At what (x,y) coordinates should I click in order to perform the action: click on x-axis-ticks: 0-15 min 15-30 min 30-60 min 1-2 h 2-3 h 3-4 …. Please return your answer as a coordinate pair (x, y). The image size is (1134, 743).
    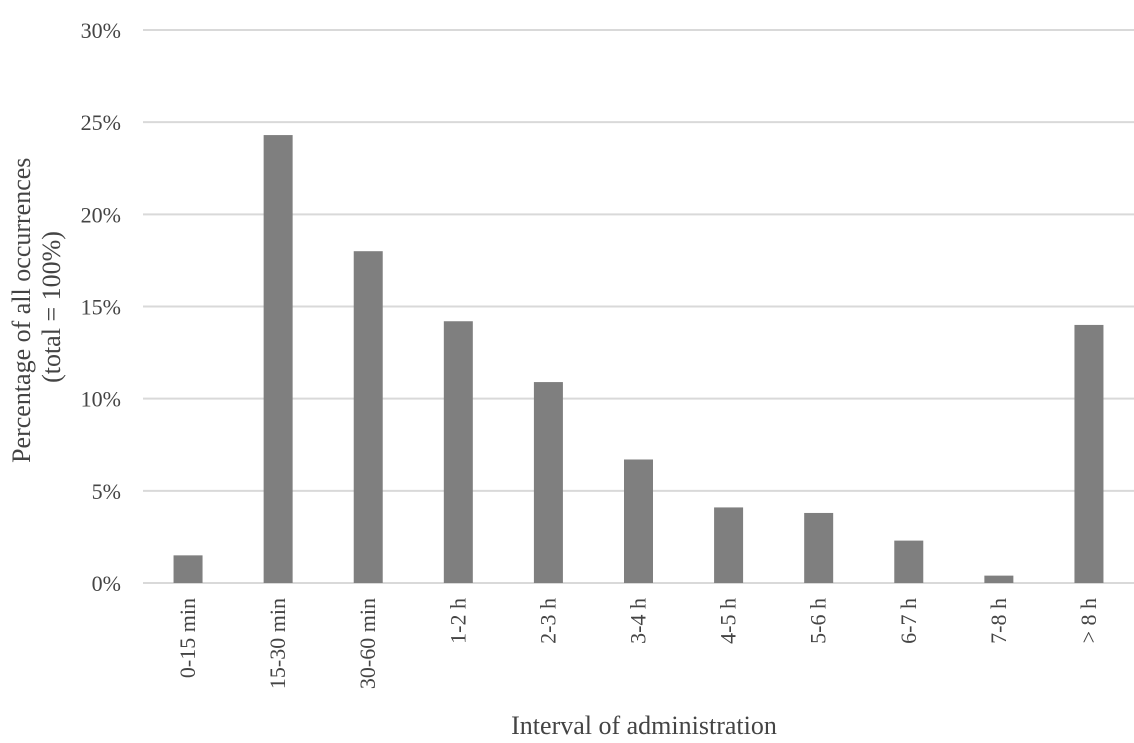
    Looking at the image, I should click on (638, 643).